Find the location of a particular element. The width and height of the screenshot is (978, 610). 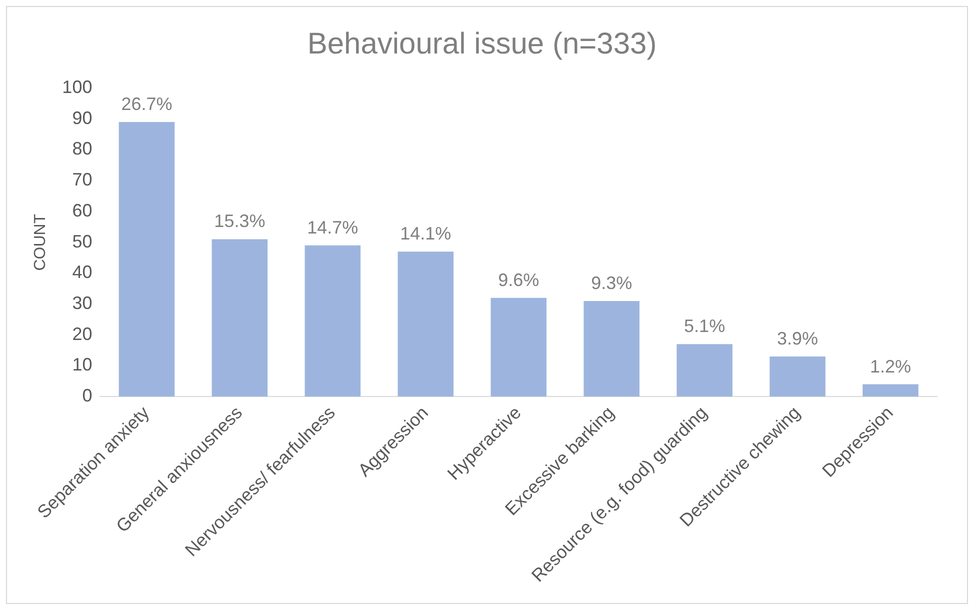

annotation: 26.7% is located at coordinates (146, 104).